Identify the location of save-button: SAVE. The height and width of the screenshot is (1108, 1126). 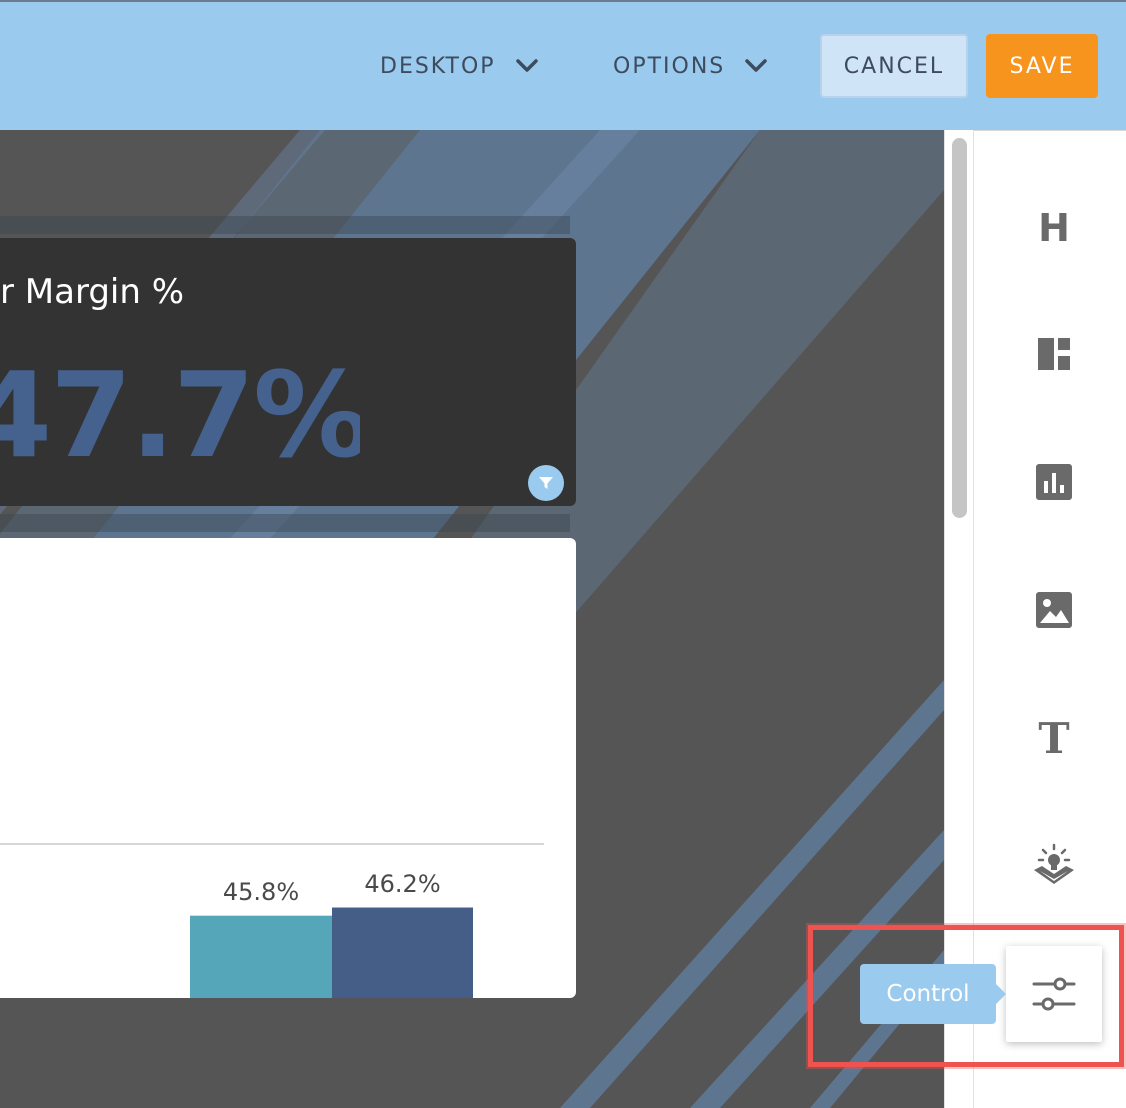
(1042, 66).